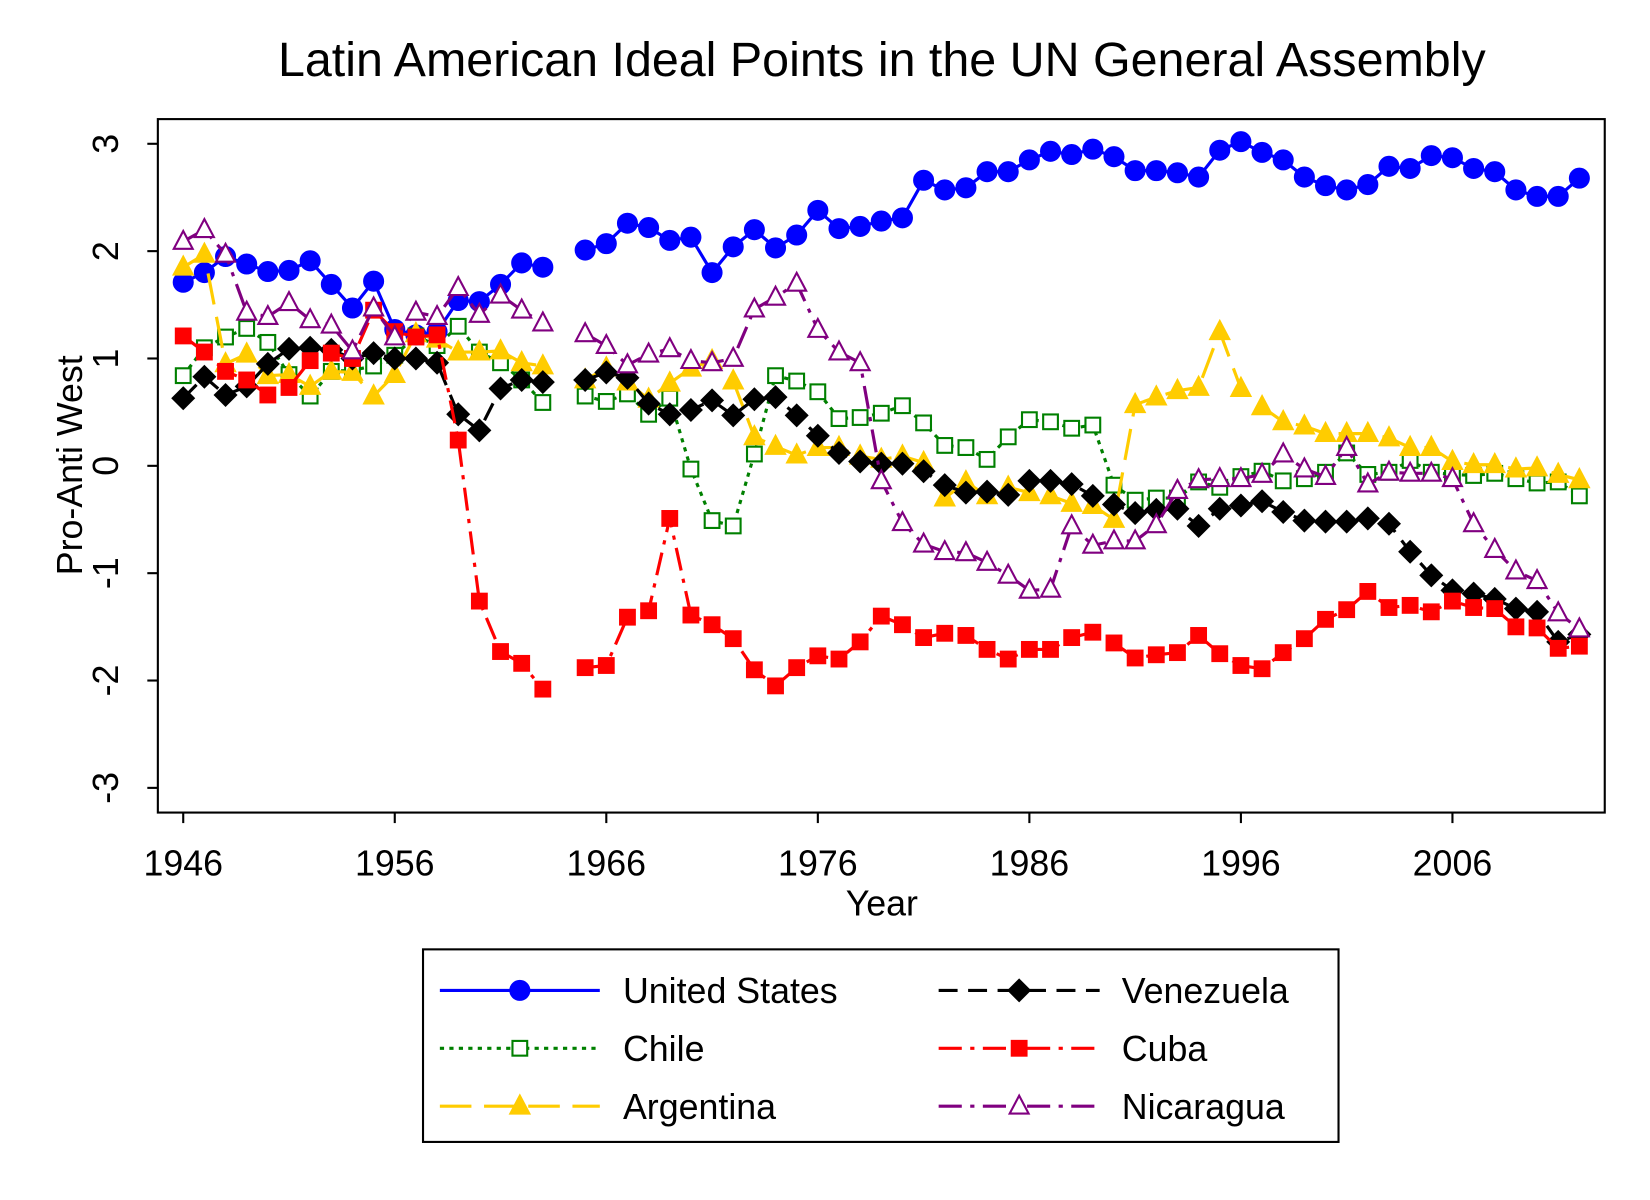  I want to click on x-tick-label: 1986, so click(1030, 864).